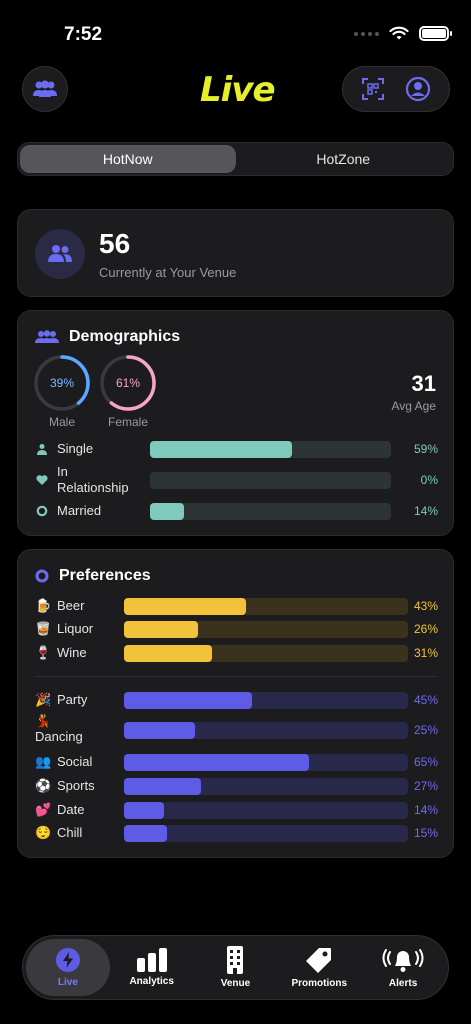  Describe the element at coordinates (418, 89) in the screenshot. I see `profile-icon` at that location.